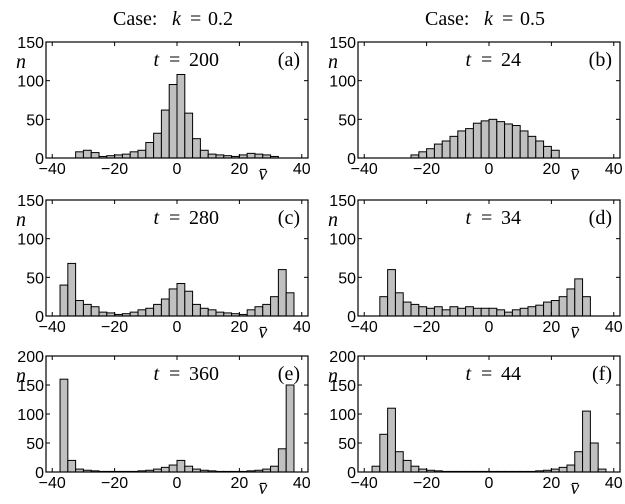  Describe the element at coordinates (532, 19) in the screenshot. I see `column-header-right-value: 0.5` at that location.